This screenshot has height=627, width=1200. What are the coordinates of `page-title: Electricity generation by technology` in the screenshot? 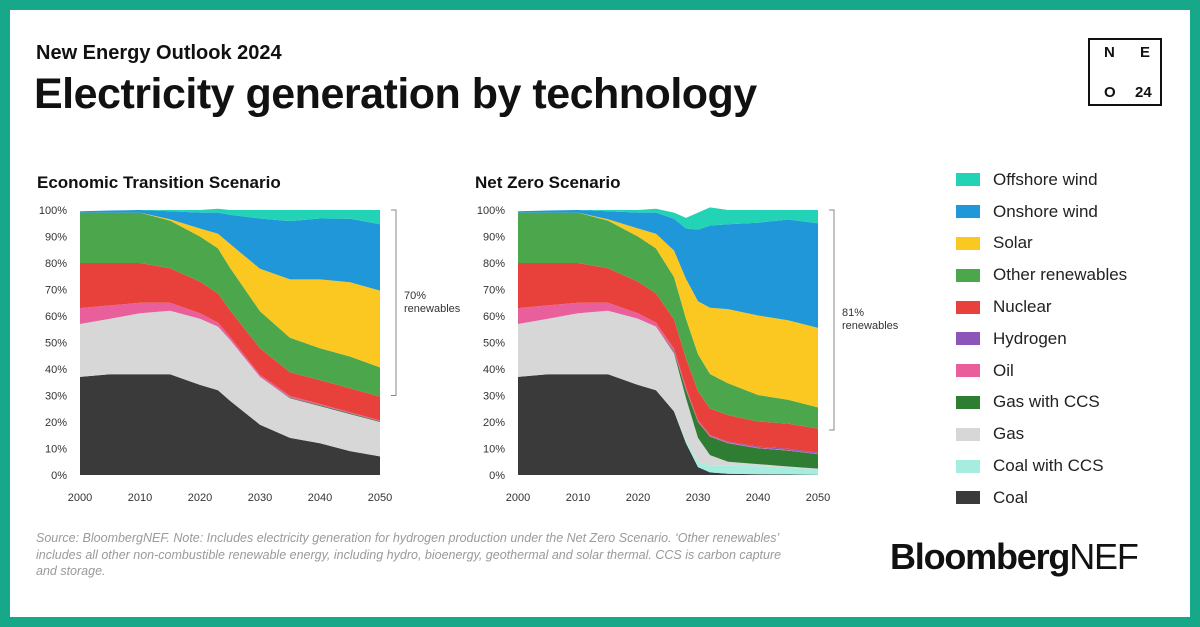 It's located at (395, 94).